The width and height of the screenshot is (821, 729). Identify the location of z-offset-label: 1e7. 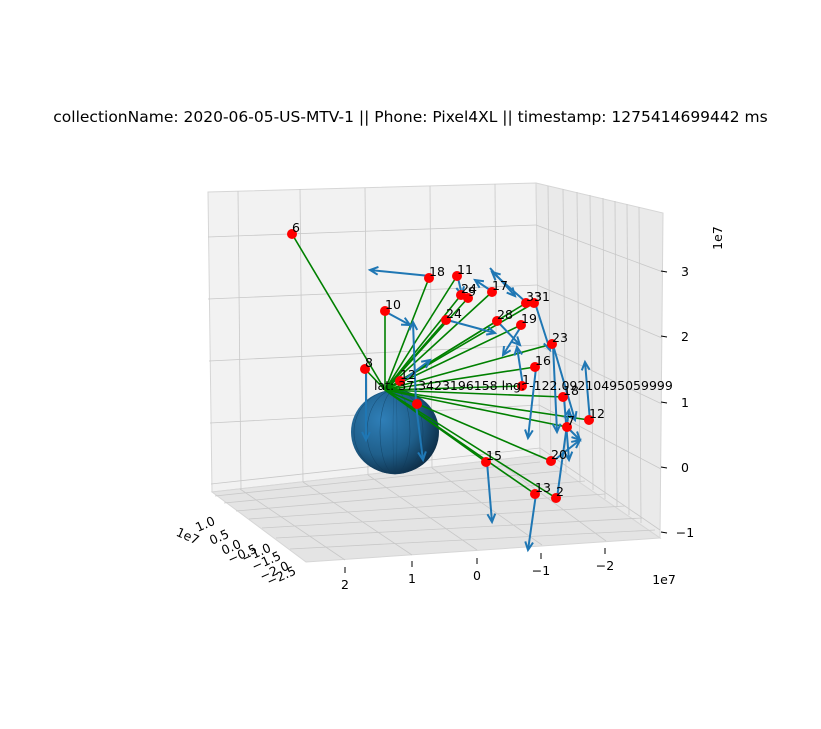
(717, 238).